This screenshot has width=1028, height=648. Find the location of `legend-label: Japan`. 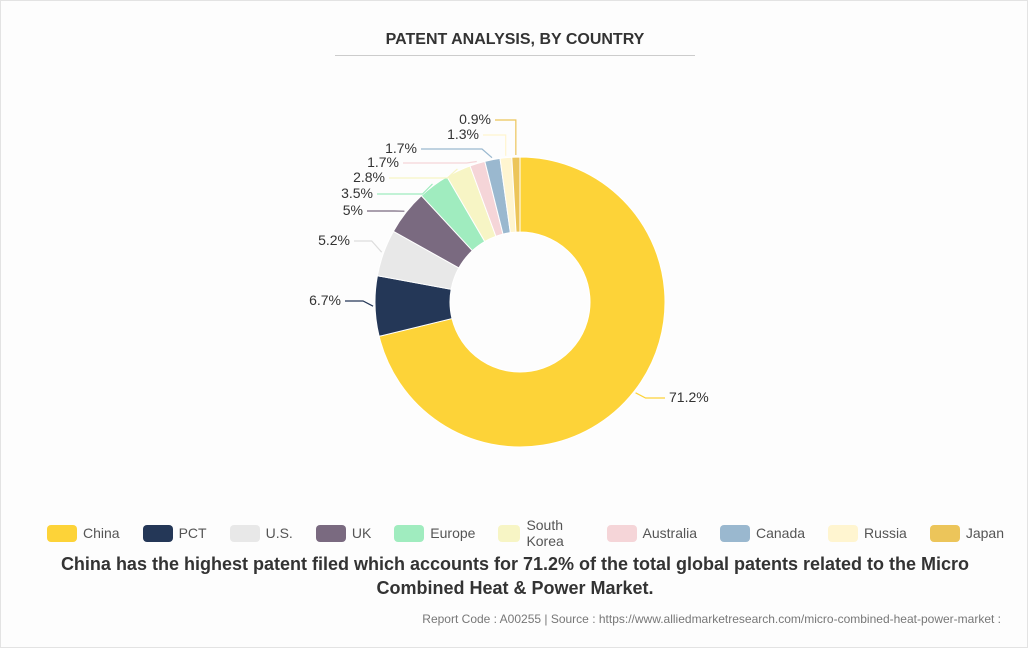

legend-label: Japan is located at coordinates (984, 533).